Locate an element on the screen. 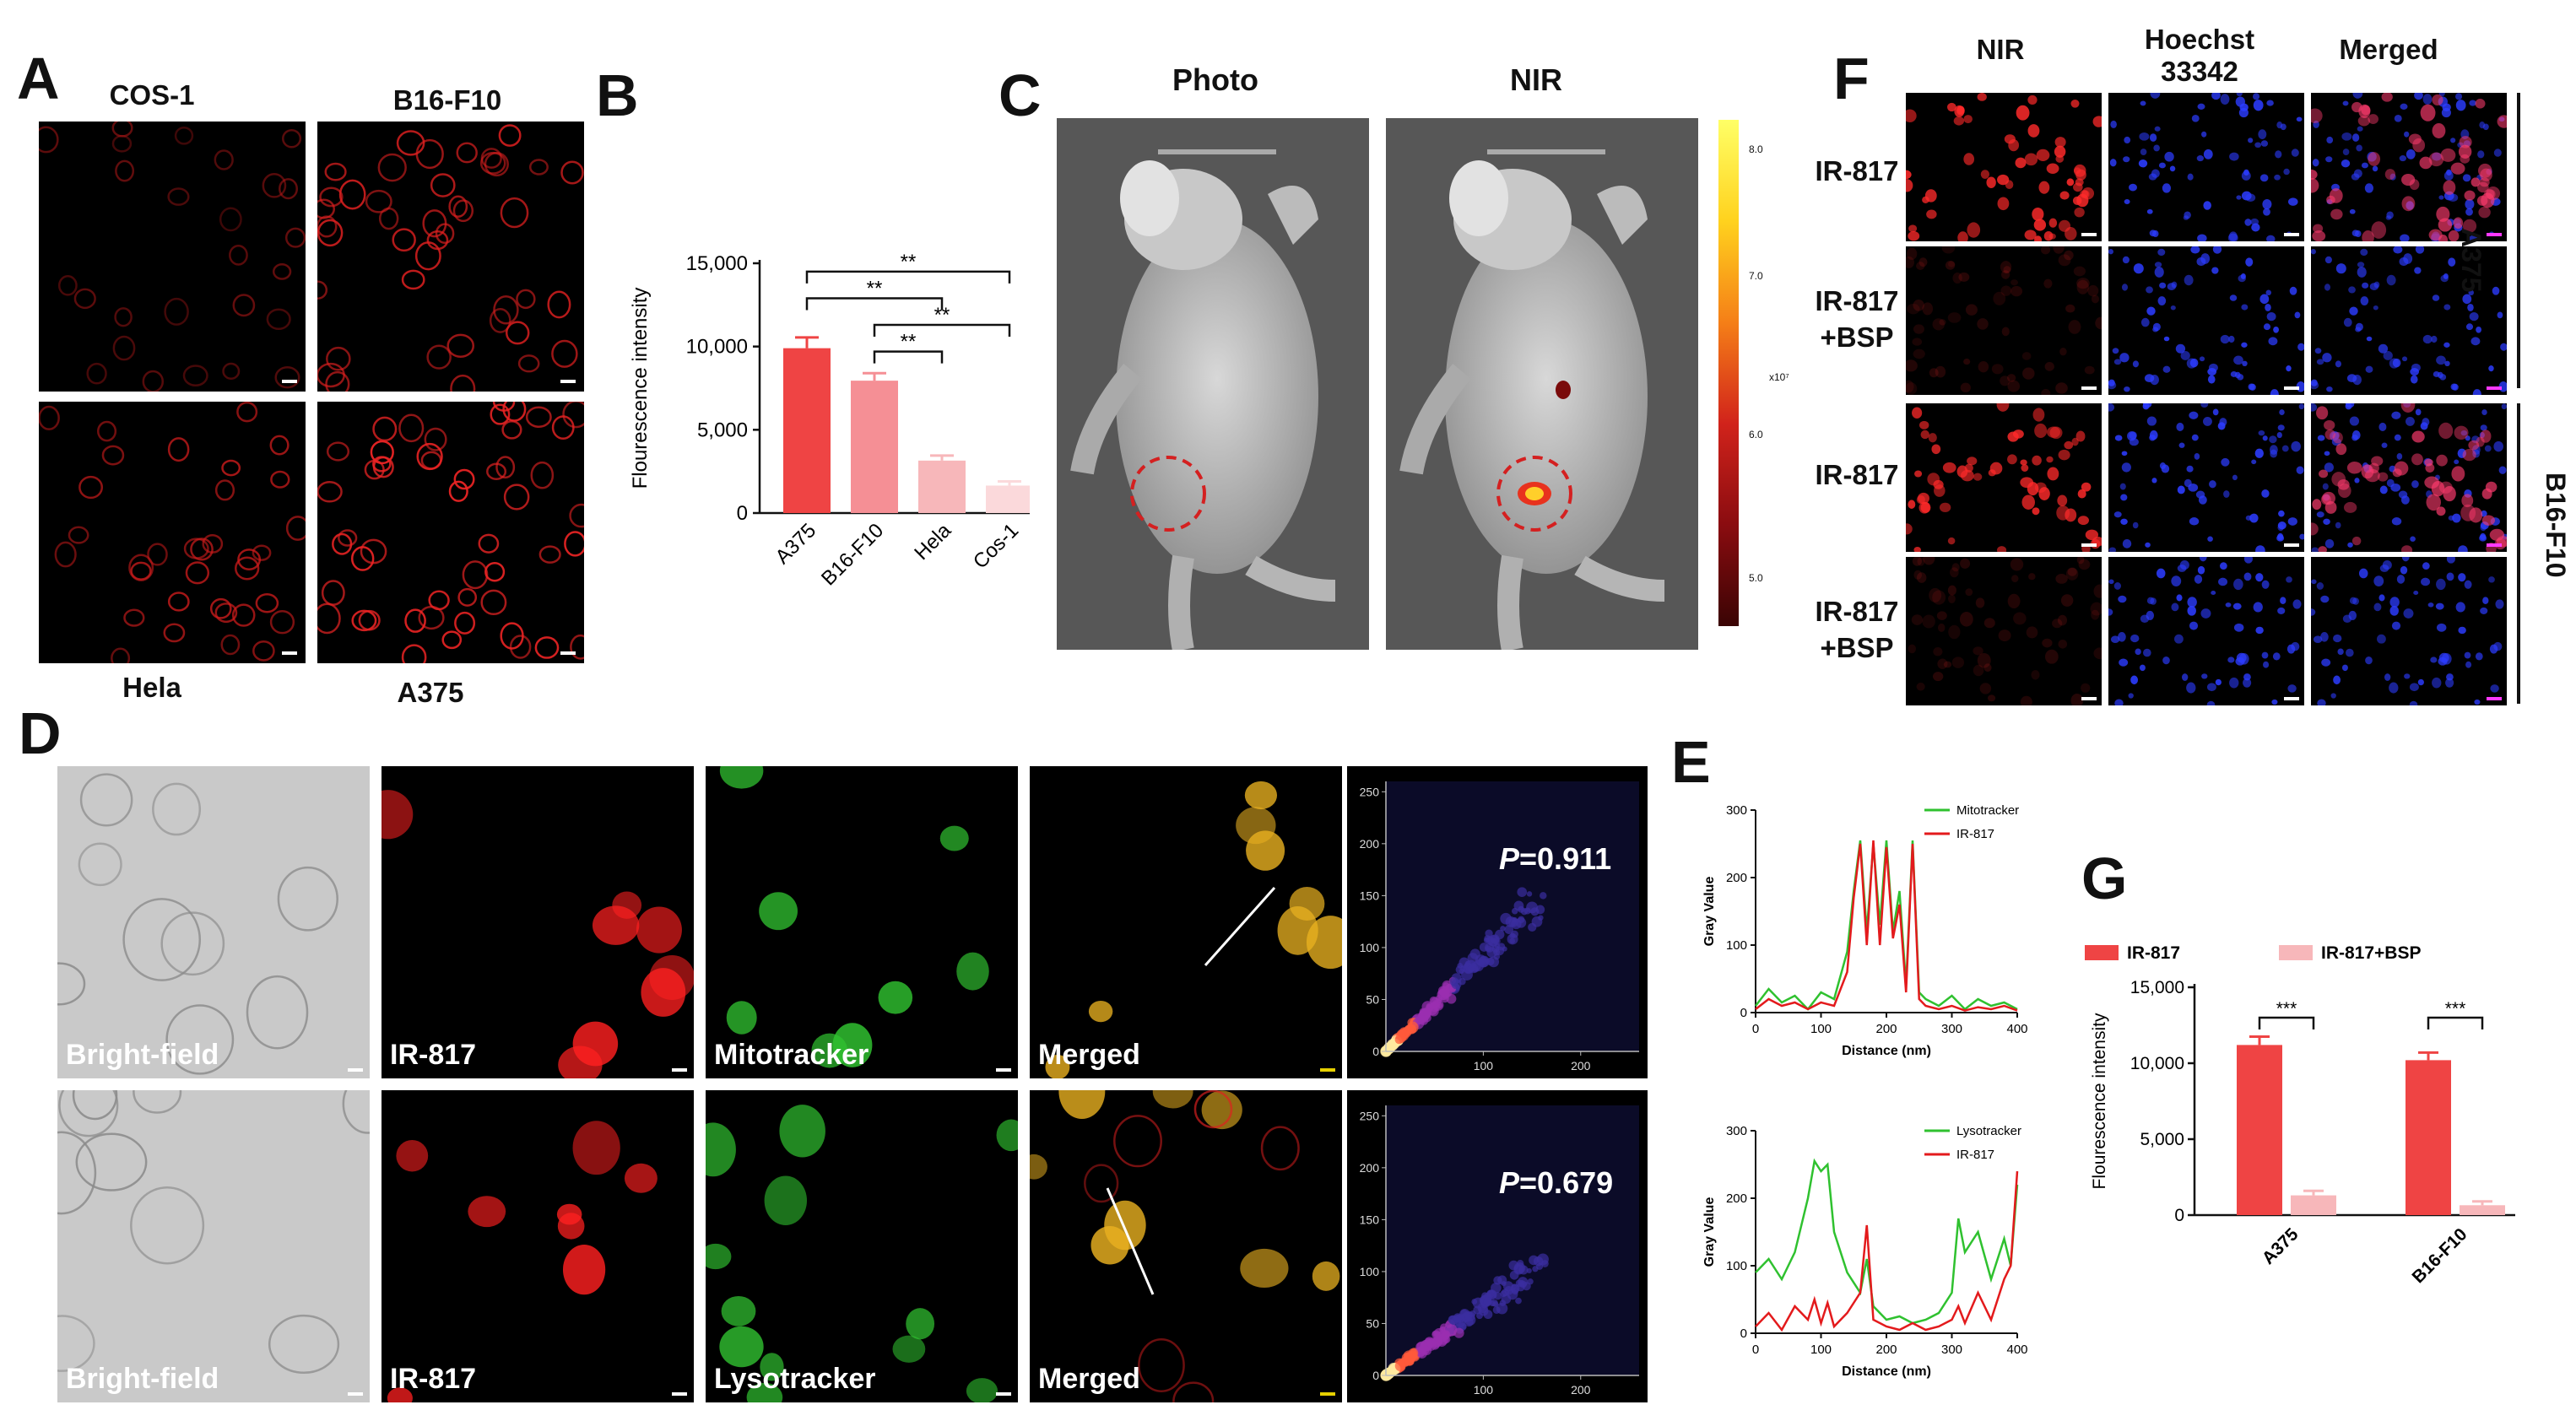  panel-c-nir-label: NIR is located at coordinates (1536, 79).